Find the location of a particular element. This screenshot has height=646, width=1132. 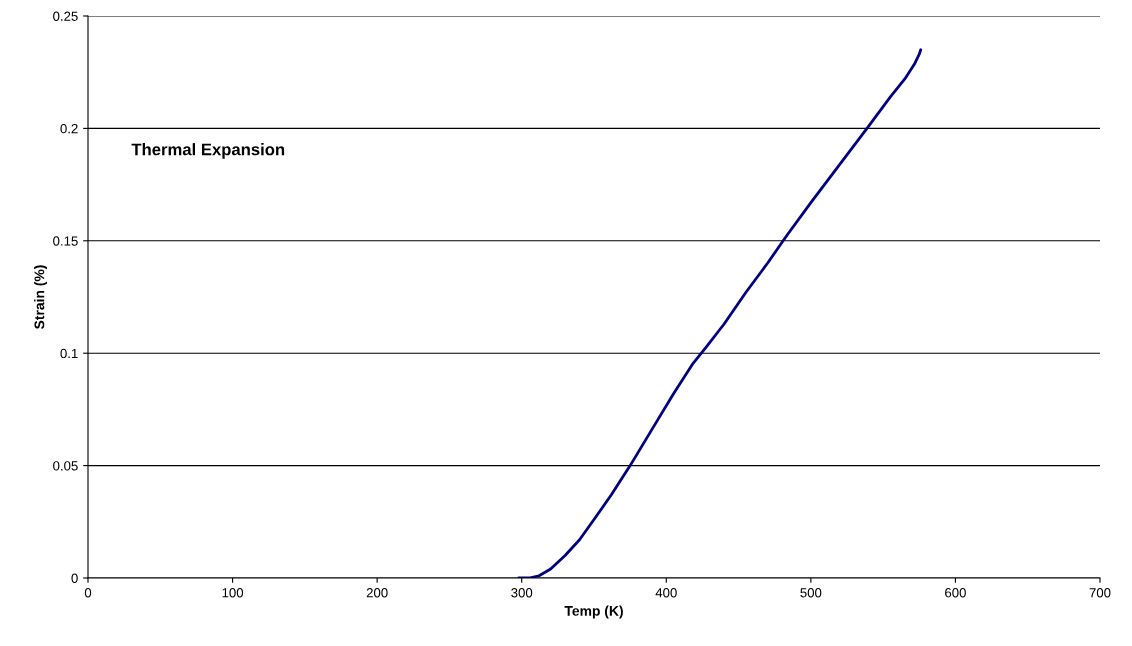

y-tick-label: 0 is located at coordinates (74, 578).